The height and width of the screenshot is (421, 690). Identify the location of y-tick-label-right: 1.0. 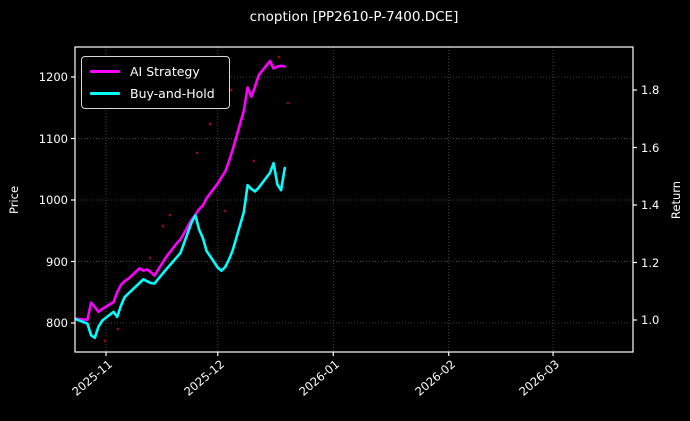
(650, 320).